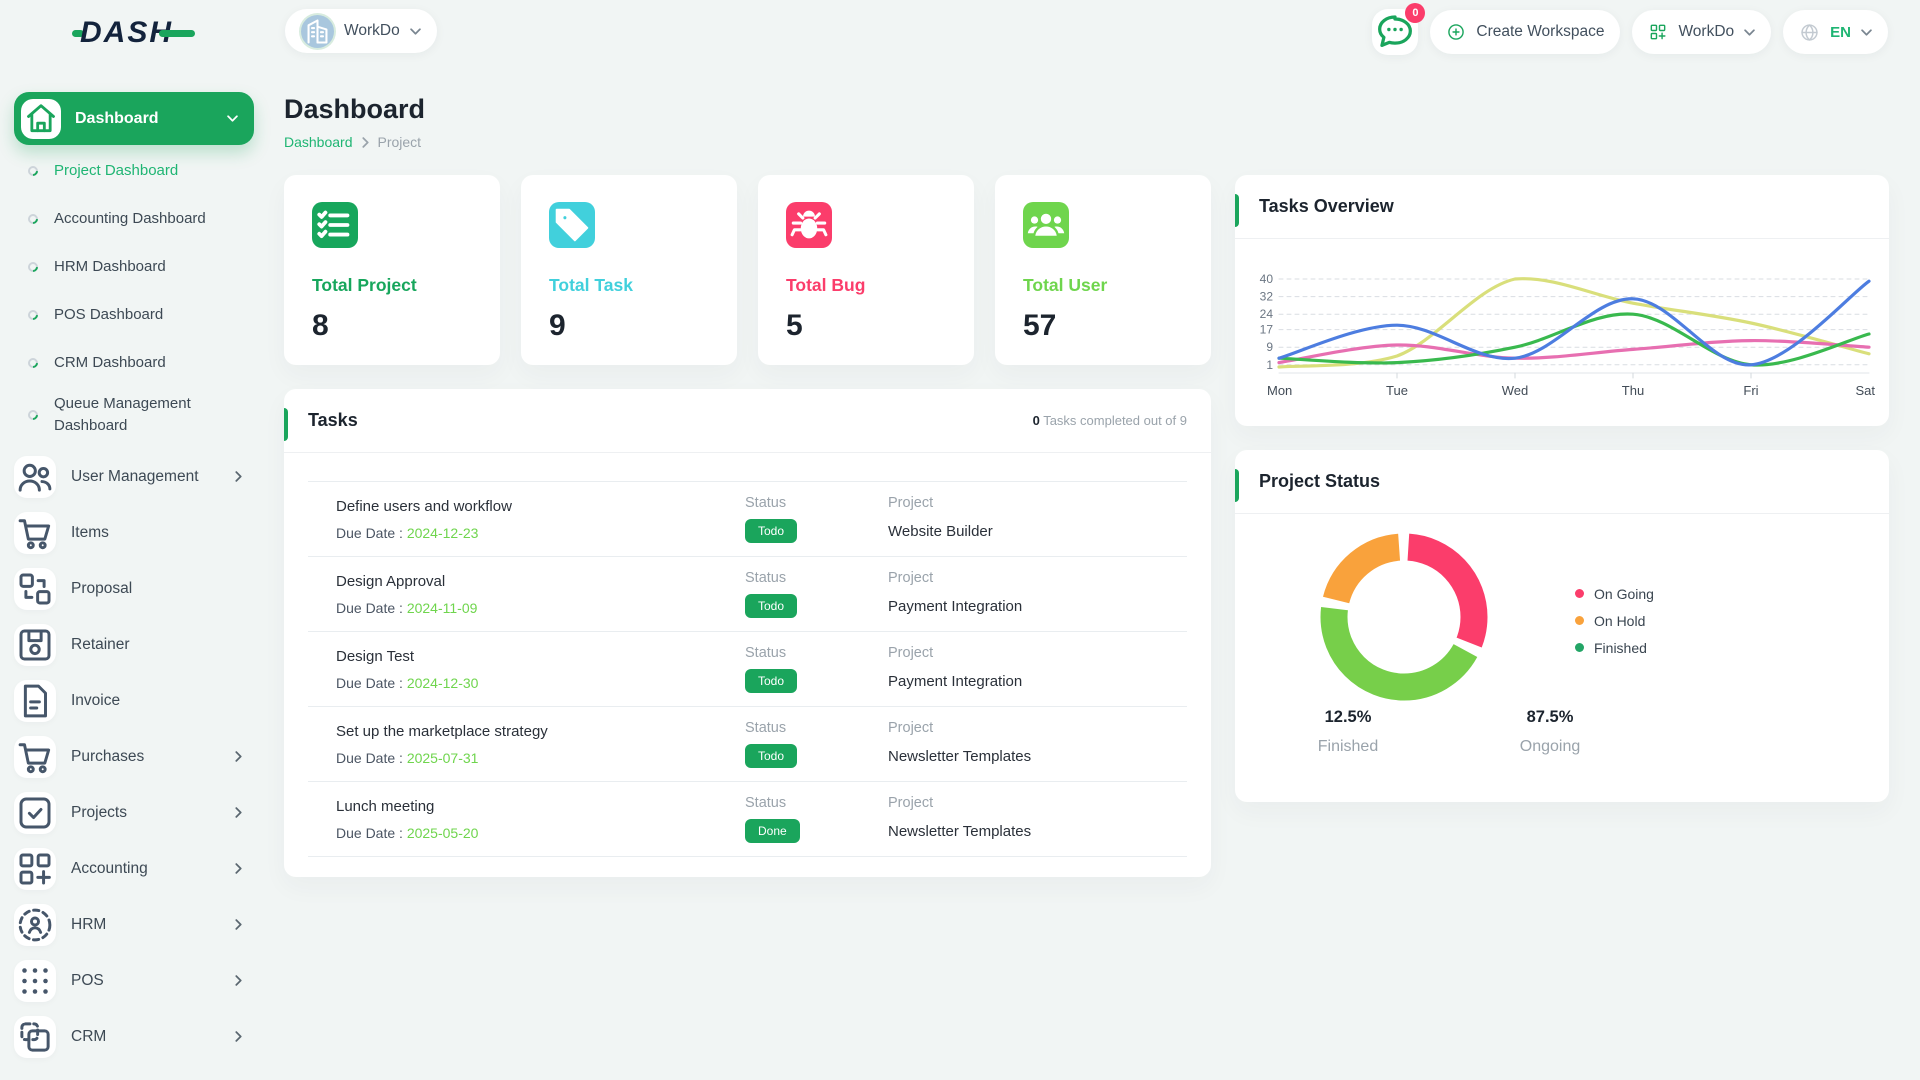 The image size is (1920, 1080). Describe the element at coordinates (1565, 327) in the screenshot. I see `tasks-overview-chart: 40 32 24 17 9 1 Mon Tue Wed Thu Fri Sat` at that location.